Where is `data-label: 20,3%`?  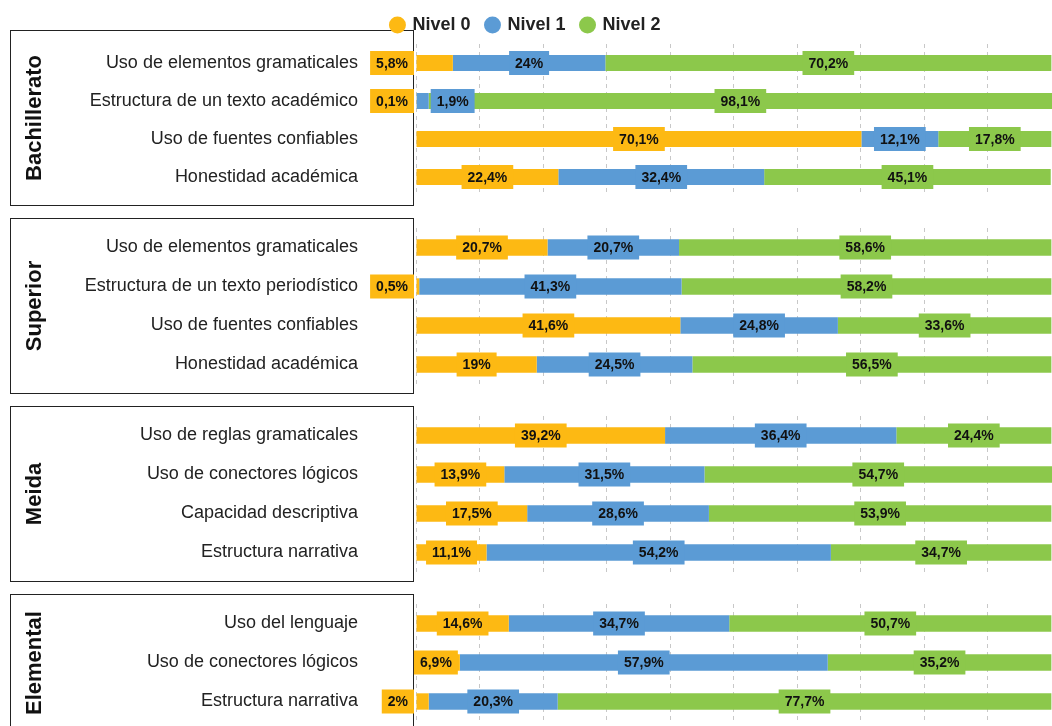
data-label: 20,3% is located at coordinates (493, 701).